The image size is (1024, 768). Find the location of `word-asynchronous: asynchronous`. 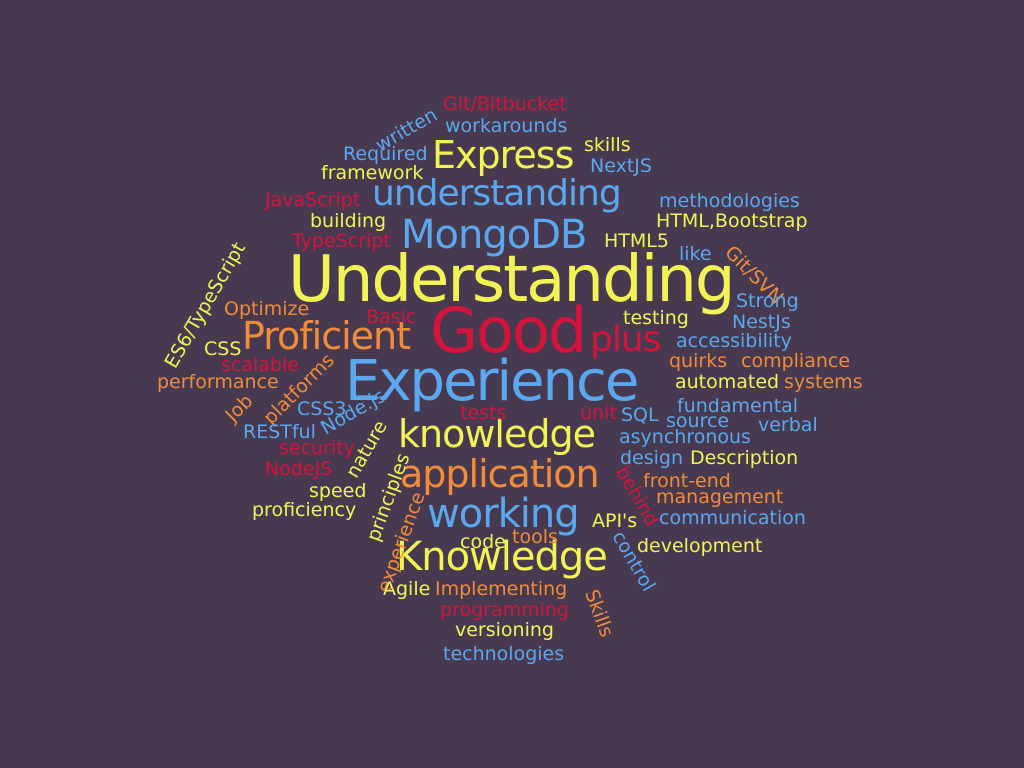

word-asynchronous: asynchronous is located at coordinates (685, 437).